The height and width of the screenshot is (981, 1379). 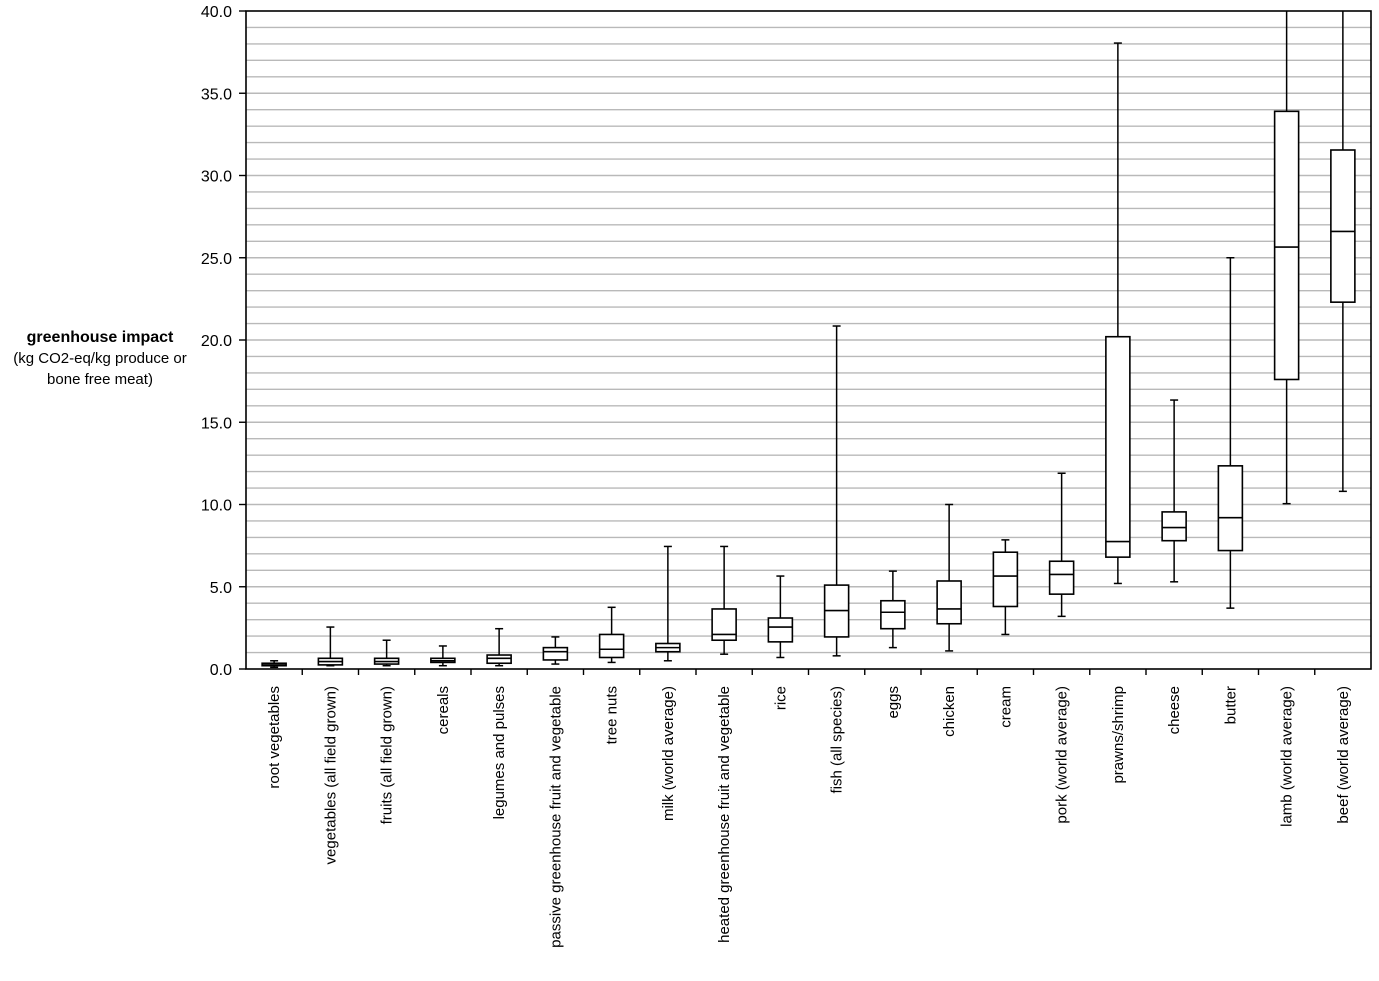 I want to click on x-tick-label: tree nuts, so click(x=612, y=715).